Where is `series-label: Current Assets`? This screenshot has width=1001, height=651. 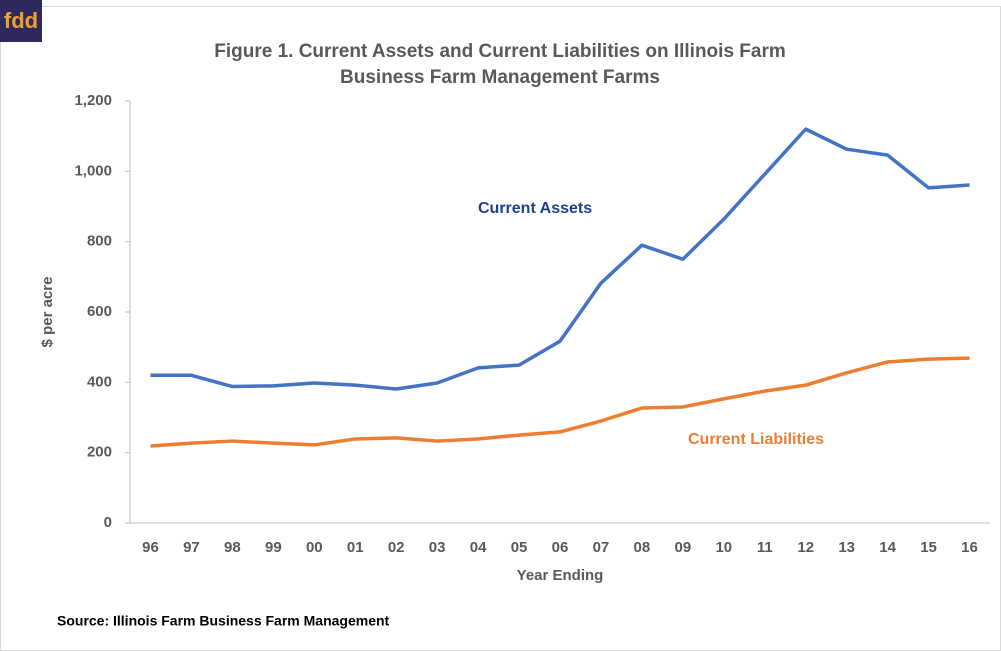 series-label: Current Assets is located at coordinates (535, 208).